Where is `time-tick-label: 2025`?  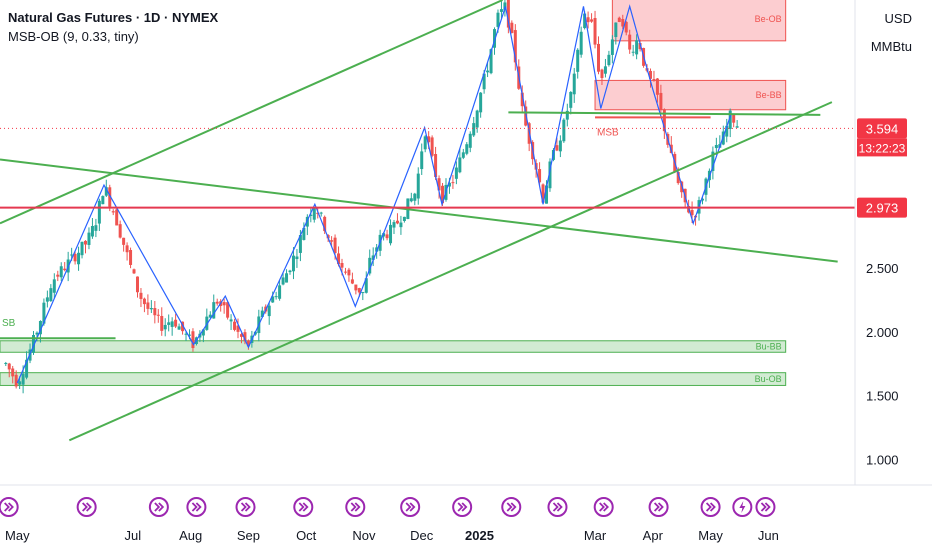 time-tick-label: 2025 is located at coordinates (479, 535).